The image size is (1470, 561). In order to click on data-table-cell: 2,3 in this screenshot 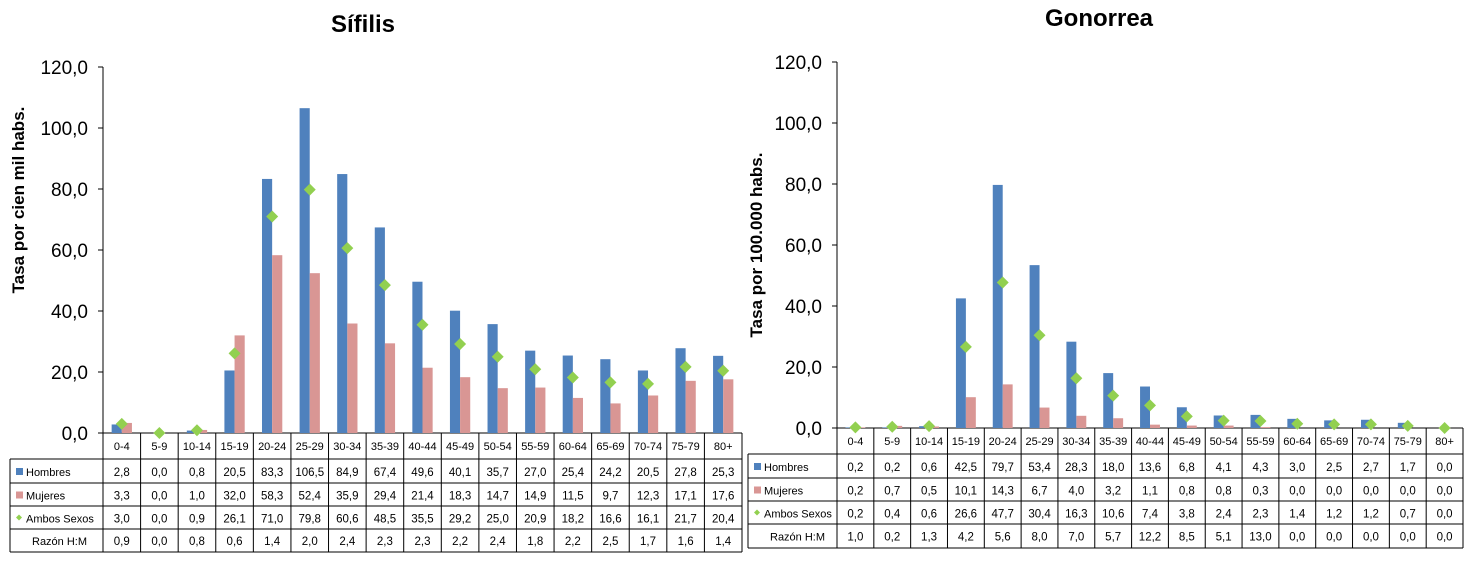, I will do `click(423, 542)`.